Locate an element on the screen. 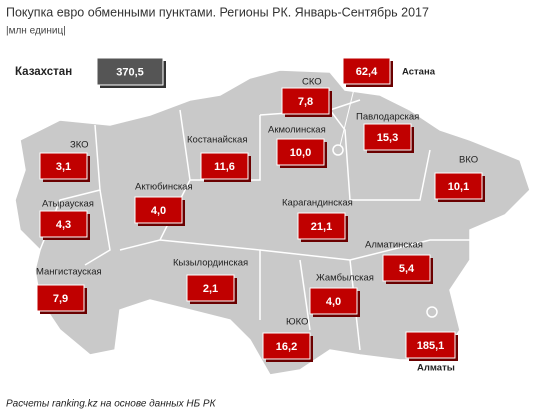  region-name: ЮКО is located at coordinates (297, 322).